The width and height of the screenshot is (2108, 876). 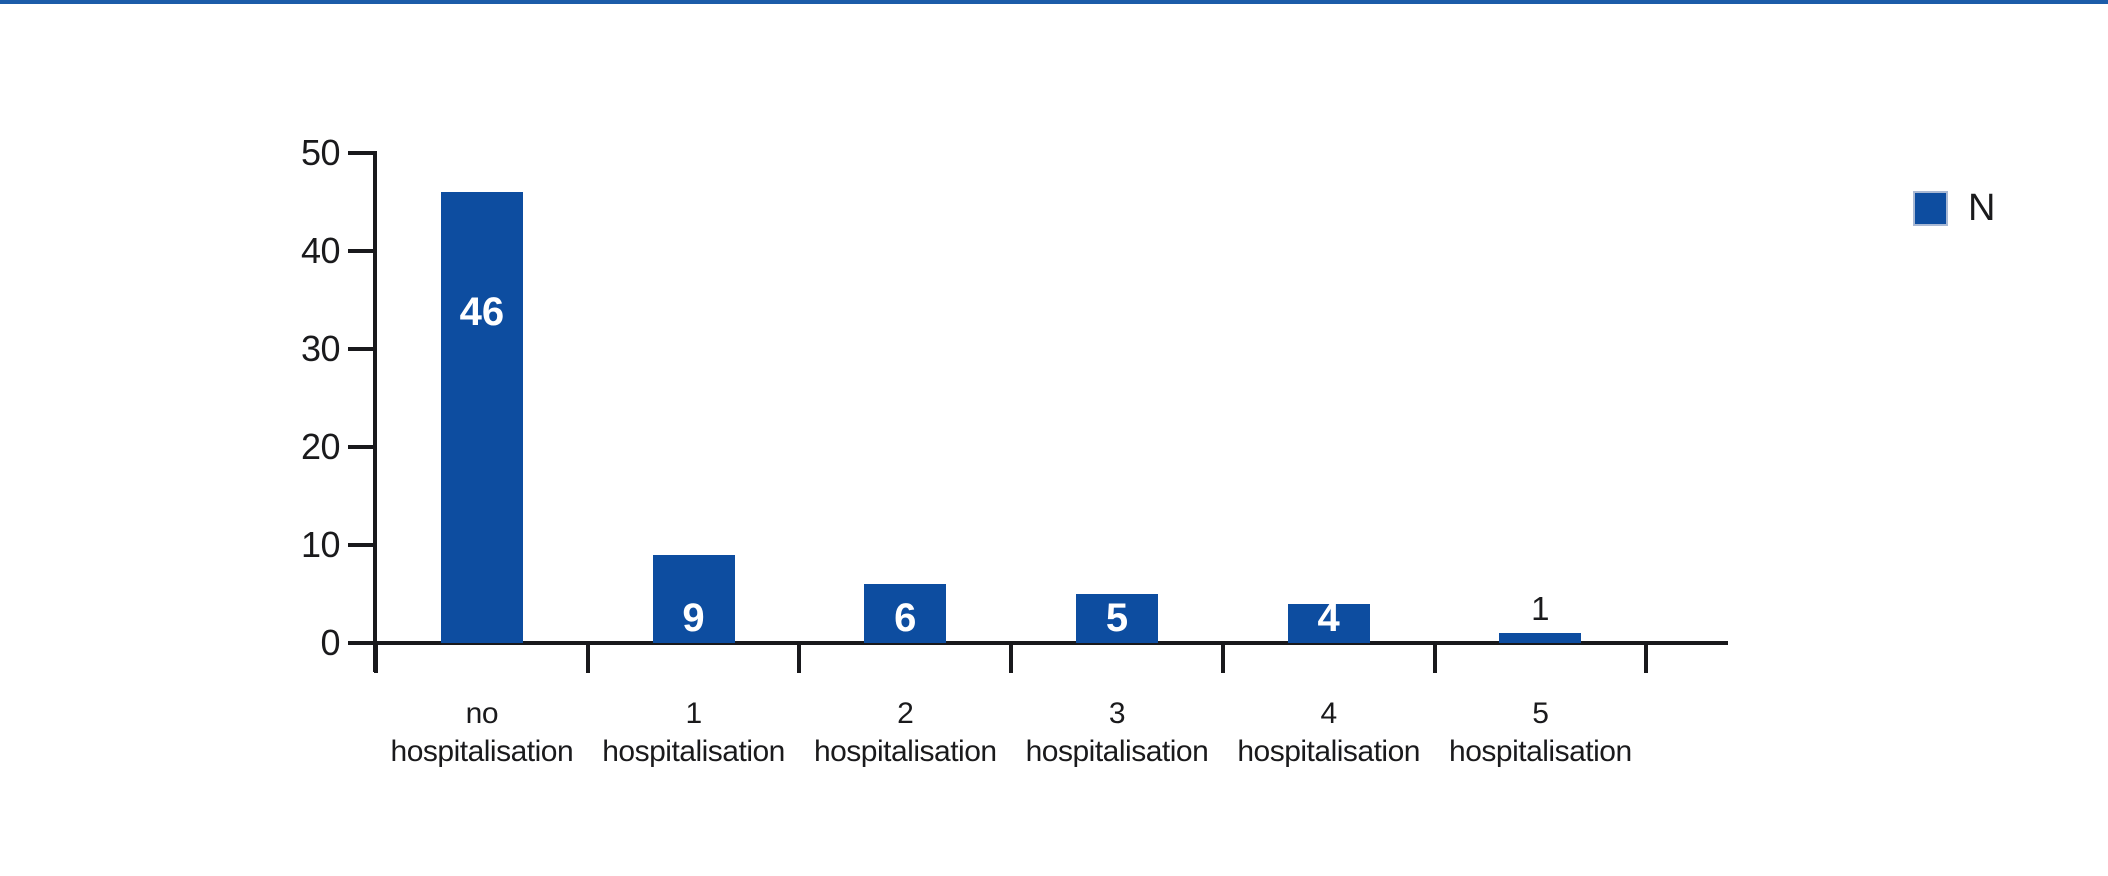 I want to click on bar-value-label: 6, so click(x=905, y=618).